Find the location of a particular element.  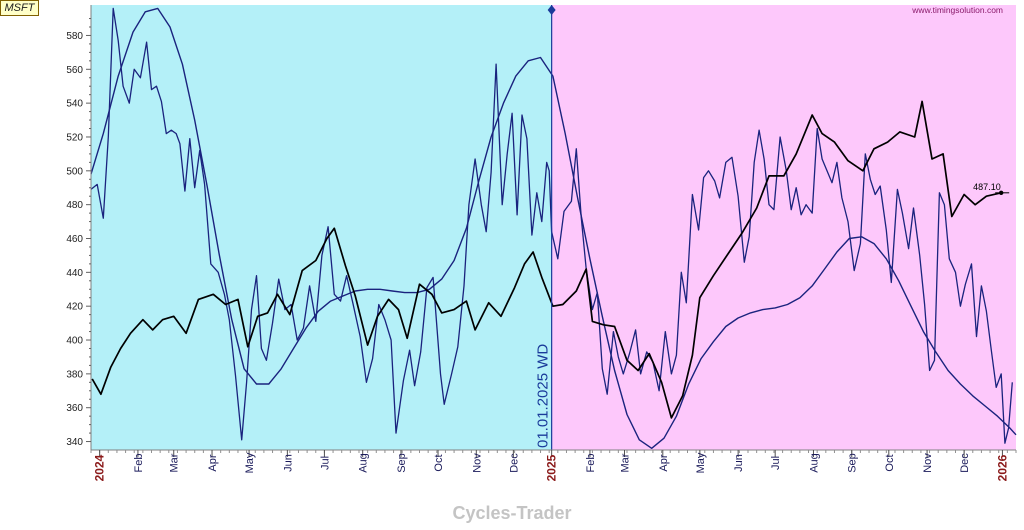

y-tick-label: 500 is located at coordinates (74, 171).